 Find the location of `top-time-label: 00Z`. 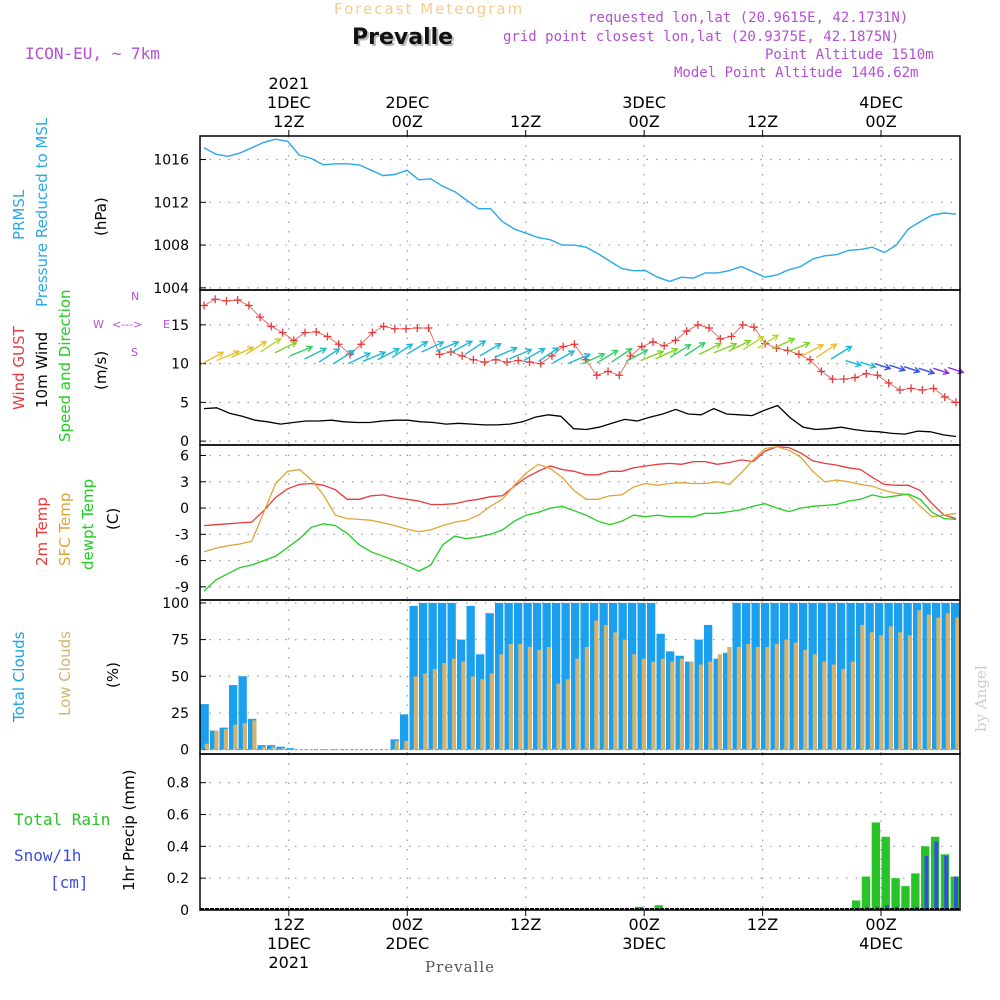

top-time-label: 00Z is located at coordinates (643, 121).